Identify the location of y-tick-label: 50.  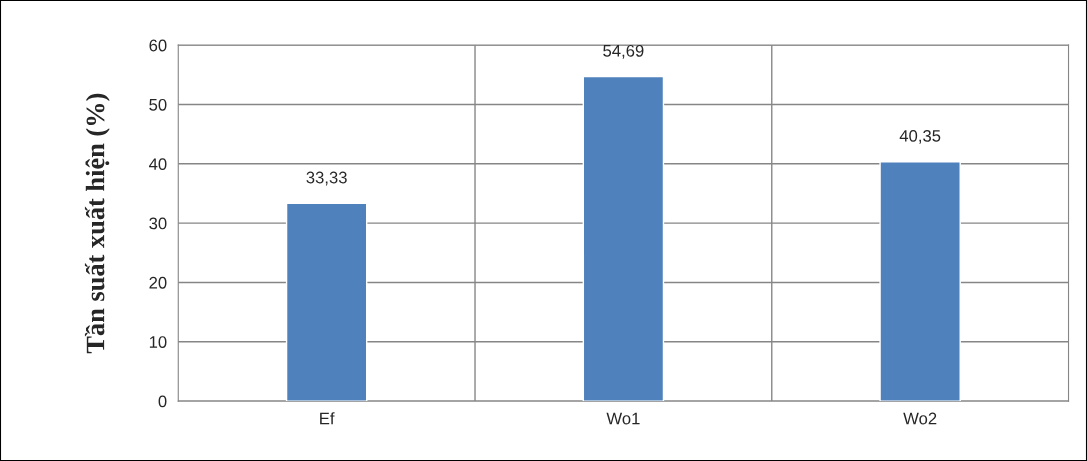
(158, 104).